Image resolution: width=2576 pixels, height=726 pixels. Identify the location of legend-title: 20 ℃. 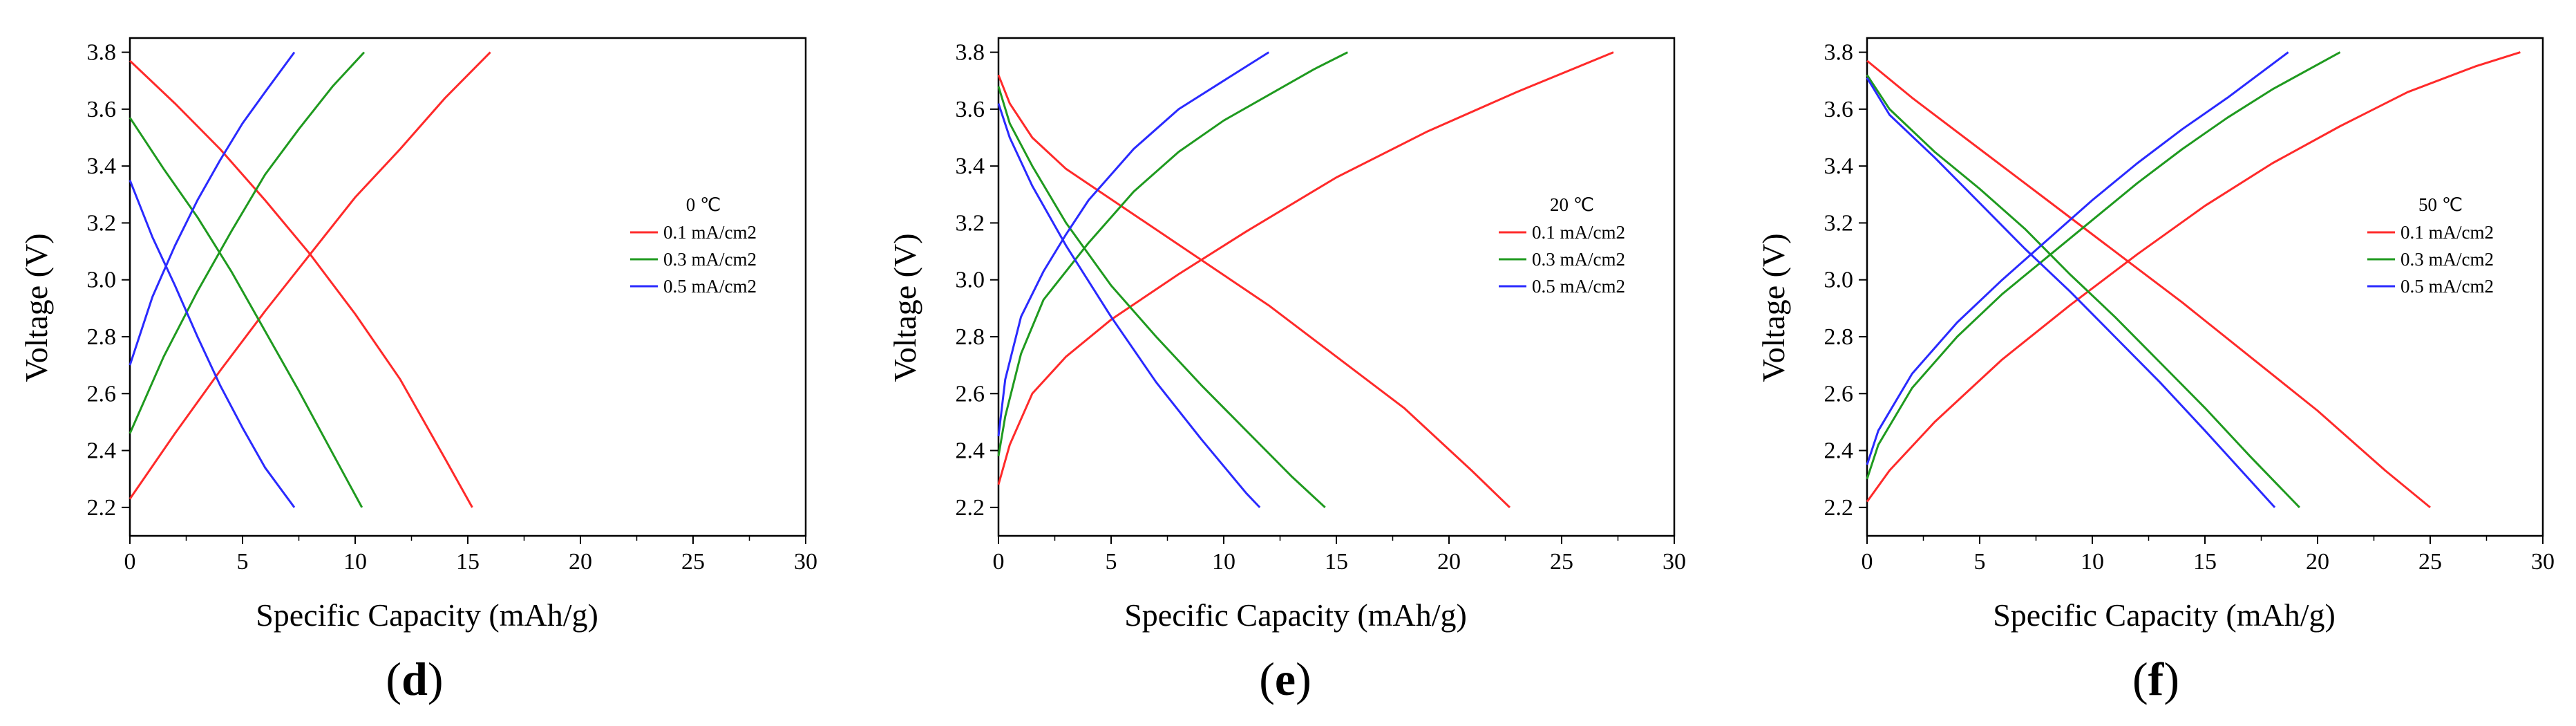
(1572, 204).